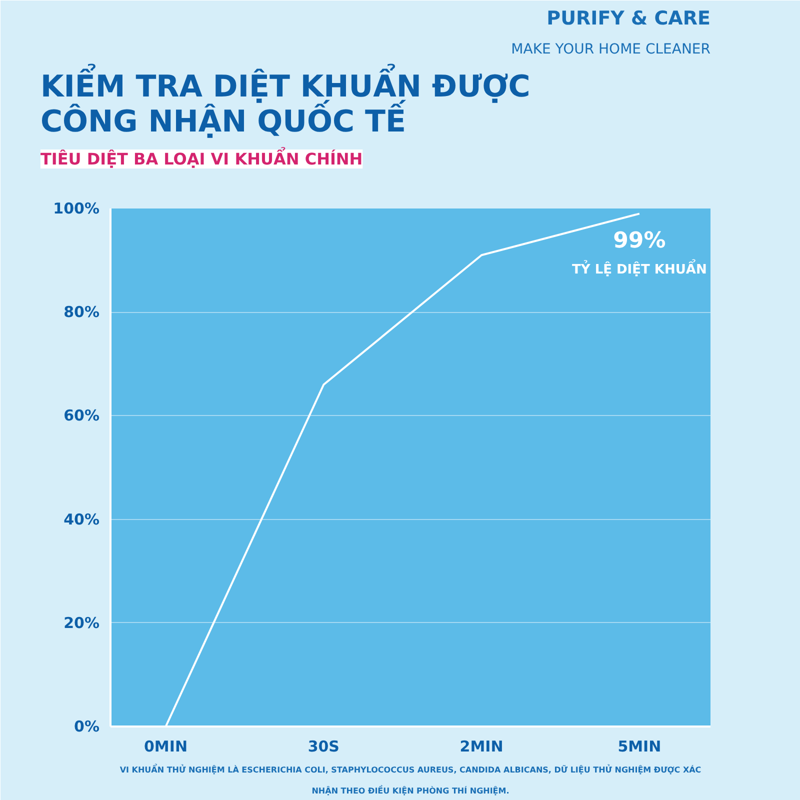  I want to click on text: PURIFY & CARE, so click(628, 19).